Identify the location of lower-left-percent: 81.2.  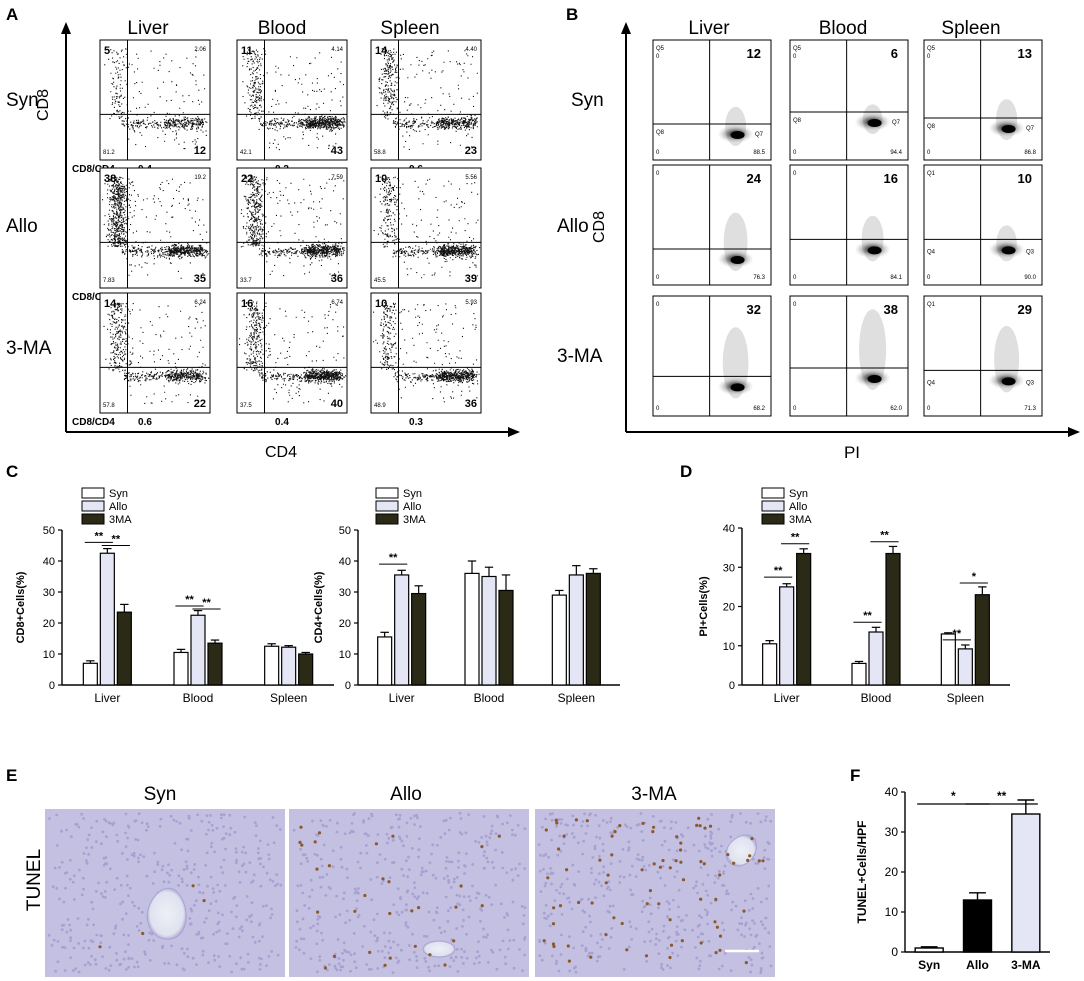
(109, 153).